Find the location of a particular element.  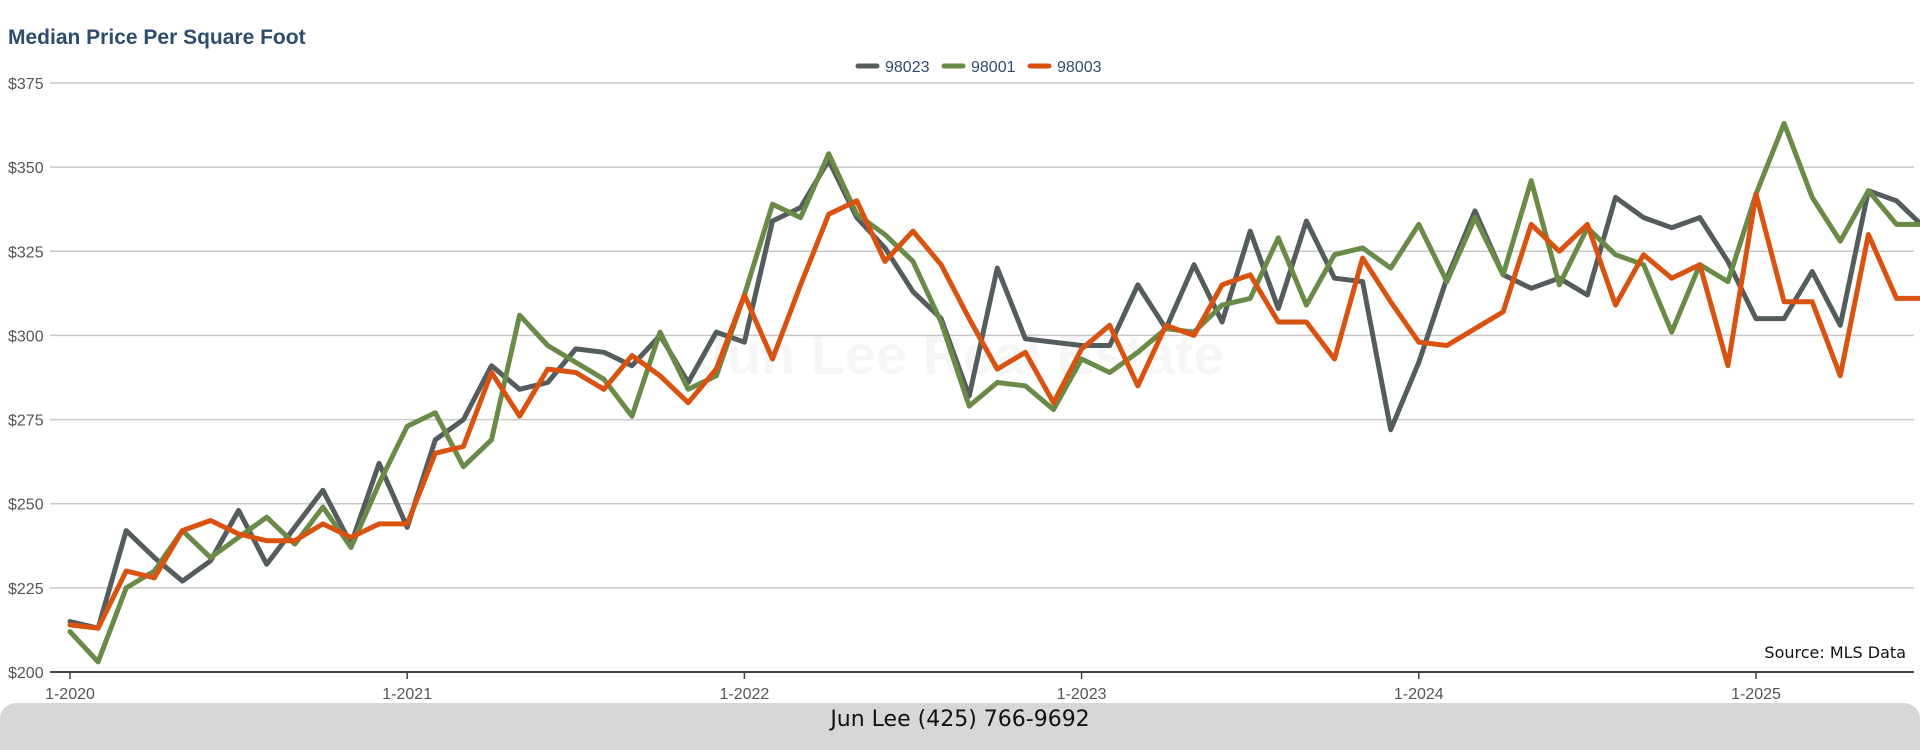

x-axis-ticks: 1-2020 1-2021 1-2022 1-2023 1-2024 1-2025 is located at coordinates (913, 687).